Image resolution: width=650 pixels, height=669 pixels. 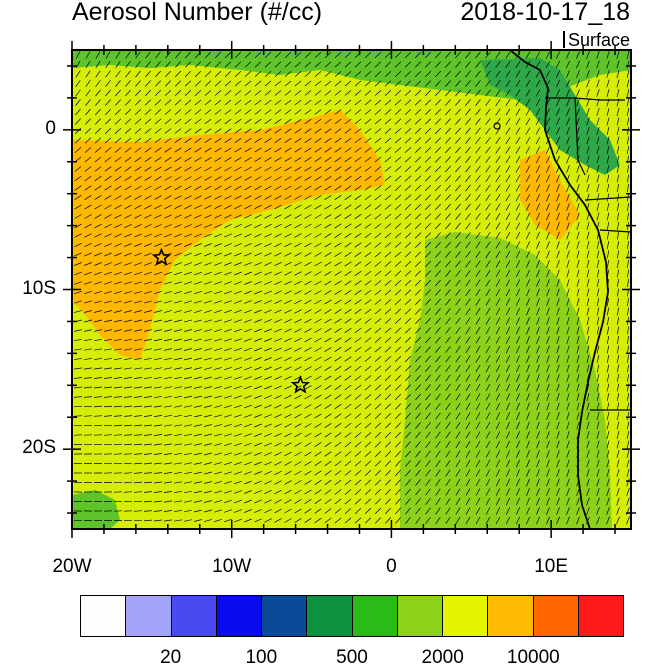 What do you see at coordinates (71, 567) in the screenshot?
I see `x-tick-label: 20W` at bounding box center [71, 567].